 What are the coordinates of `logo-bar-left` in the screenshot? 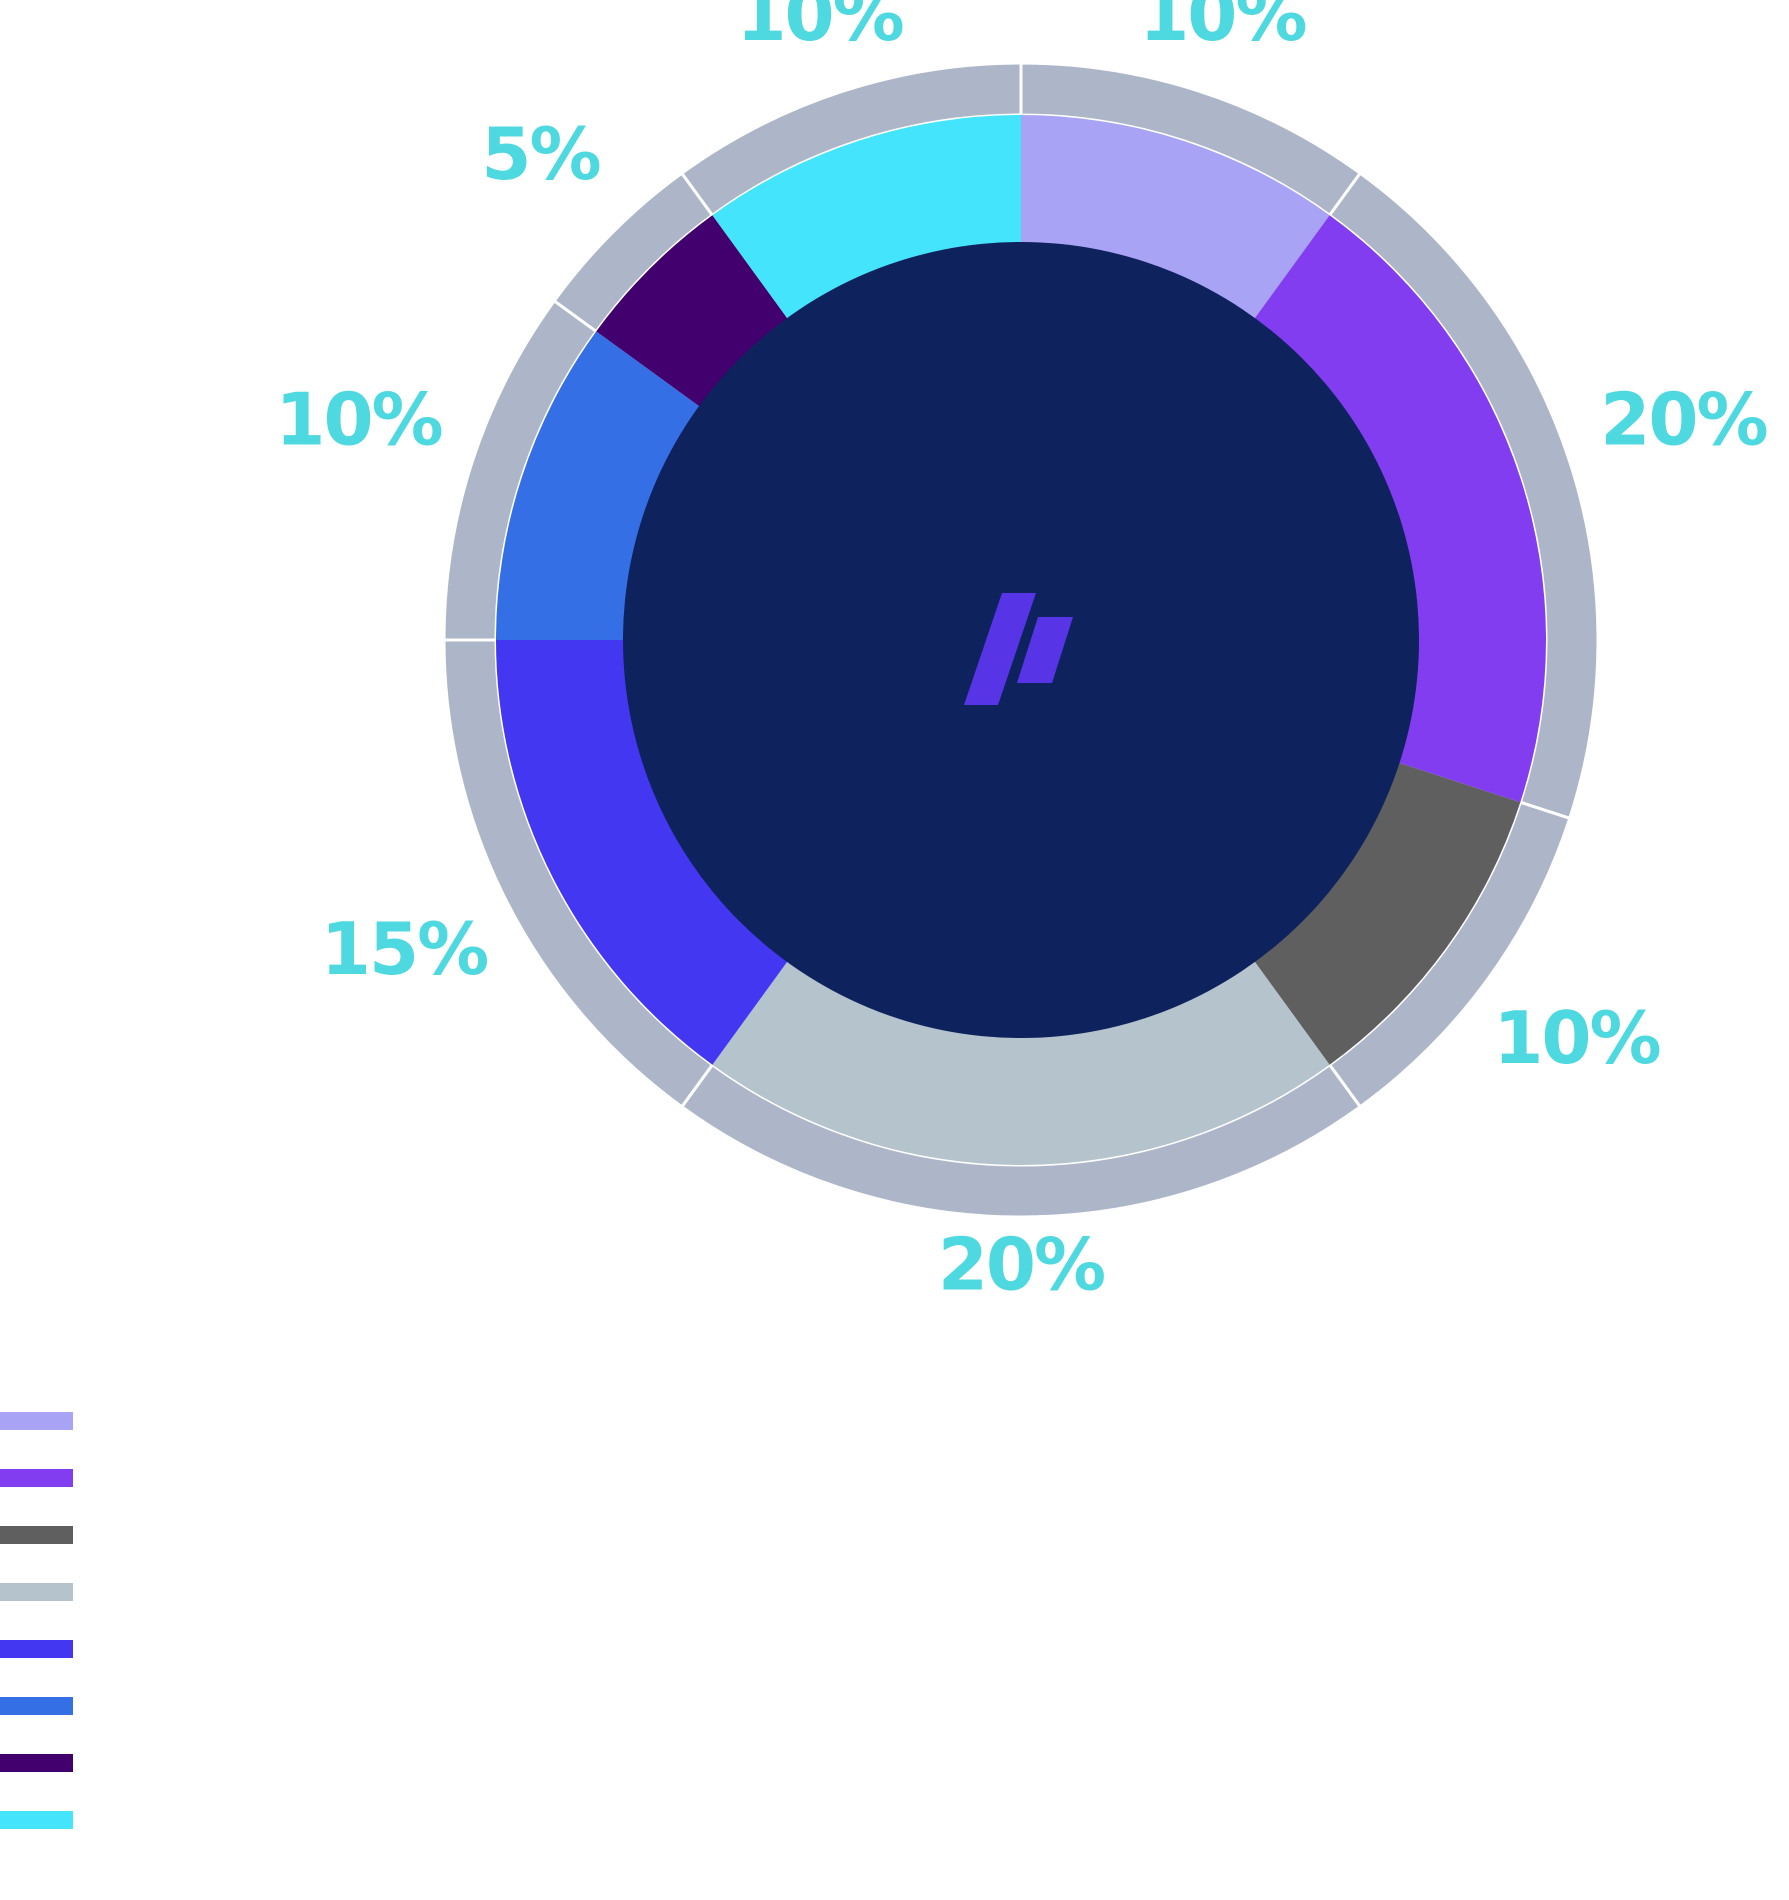 It's located at (1000, 649).